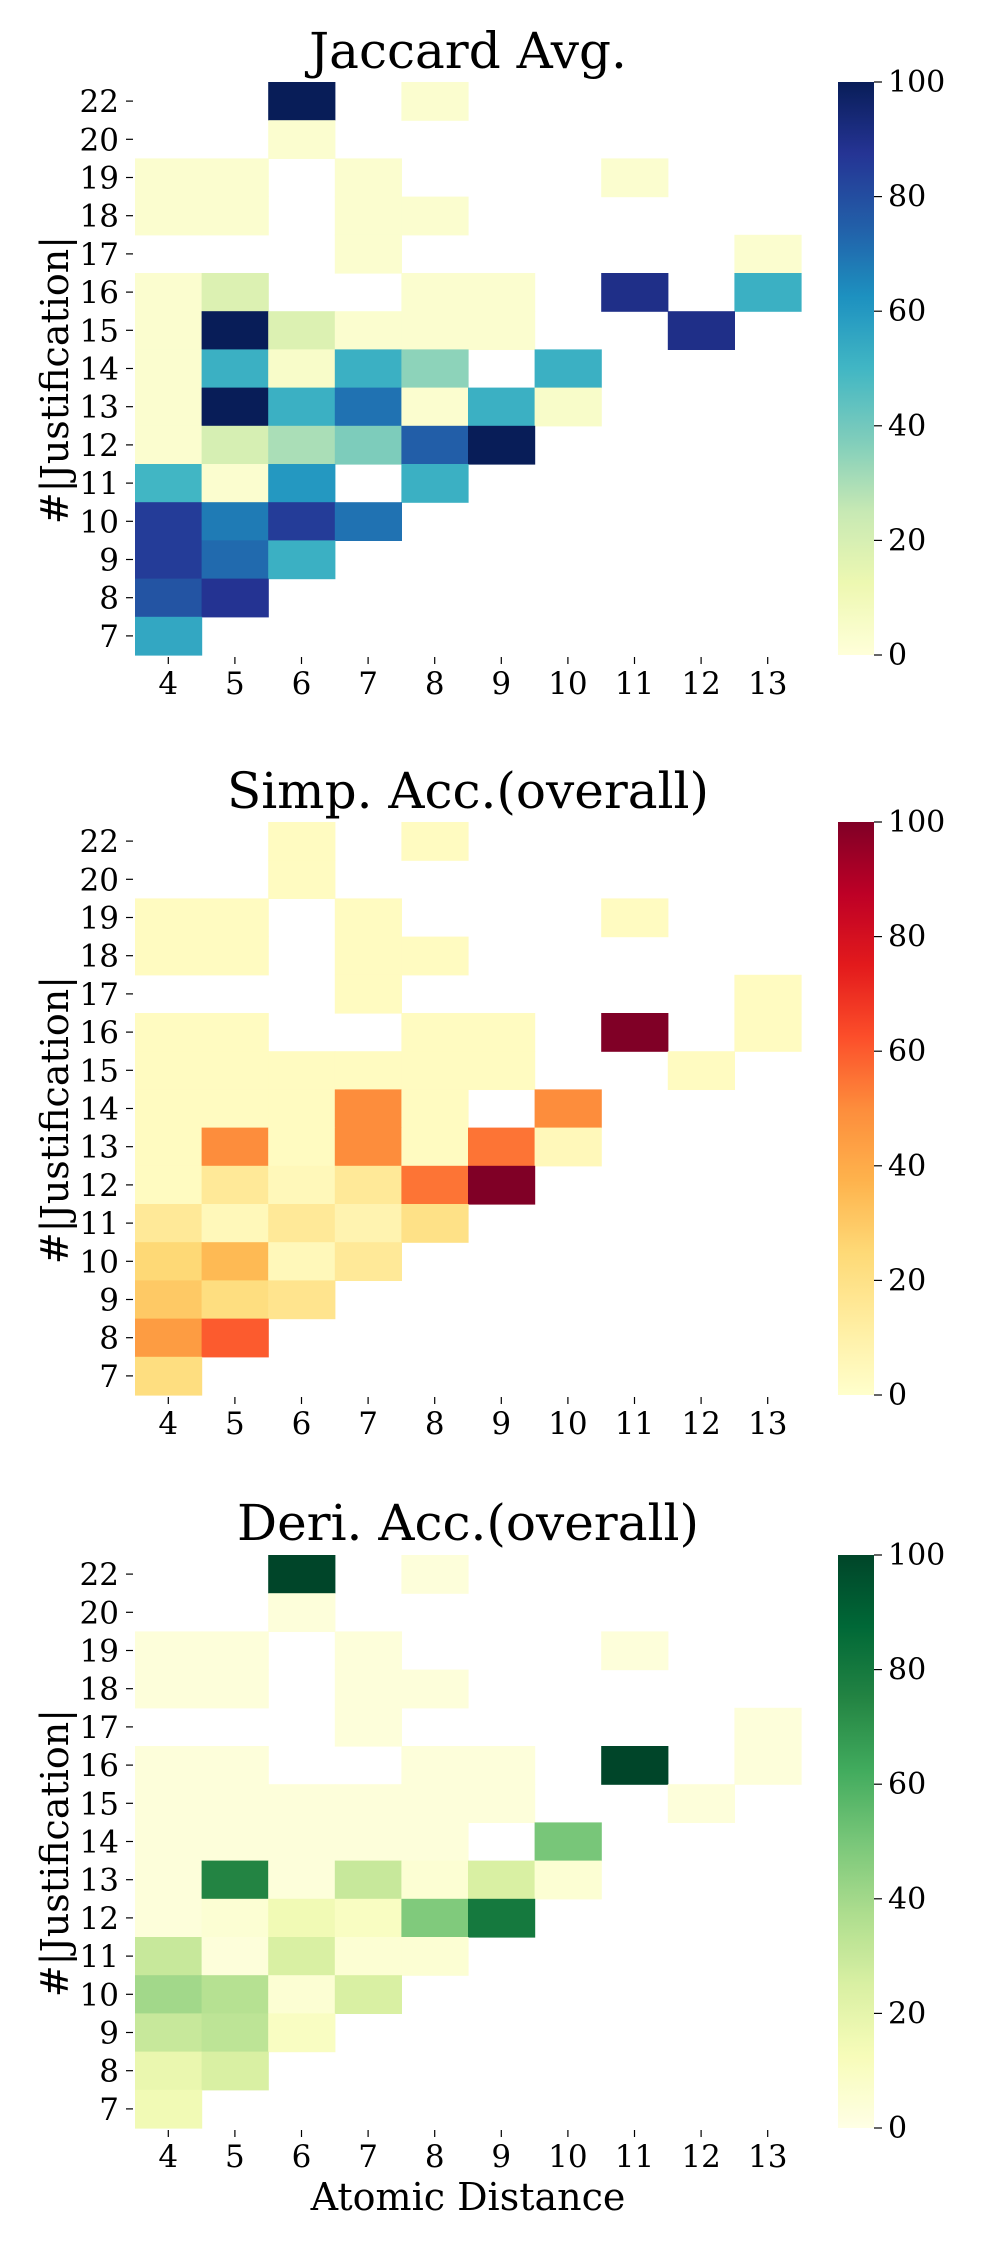 Image resolution: width=996 pixels, height=2242 pixels. Describe the element at coordinates (700, 1424) in the screenshot. I see `x-tick-label: 12` at that location.